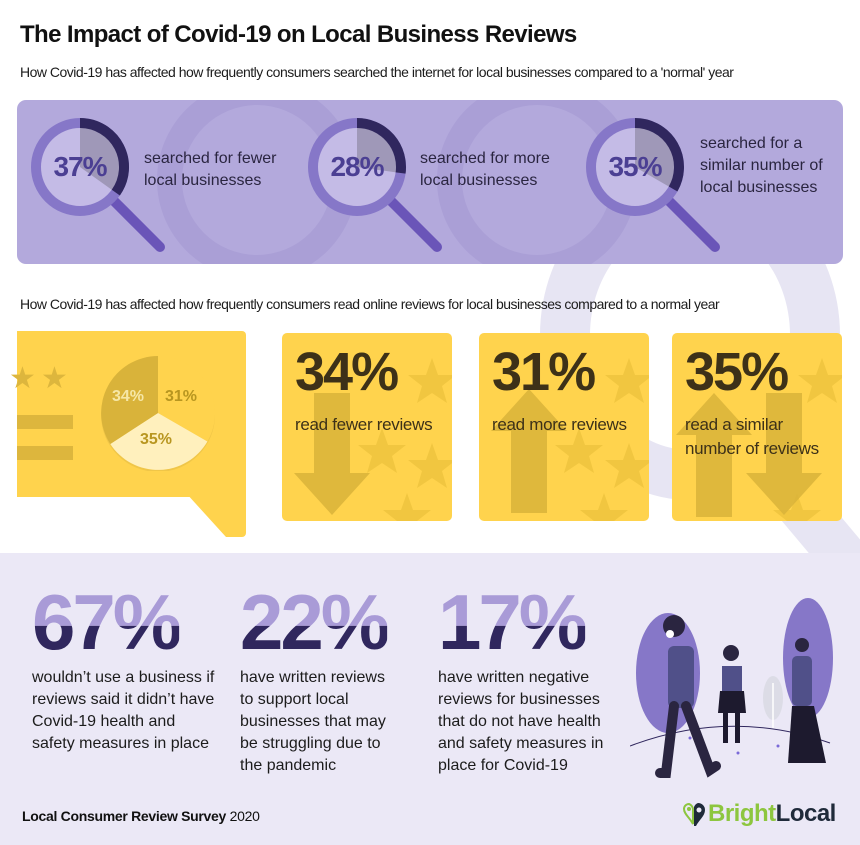 The width and height of the screenshot is (860, 845). Describe the element at coordinates (529, 451) in the screenshot. I see `arrow-up-icon` at that location.